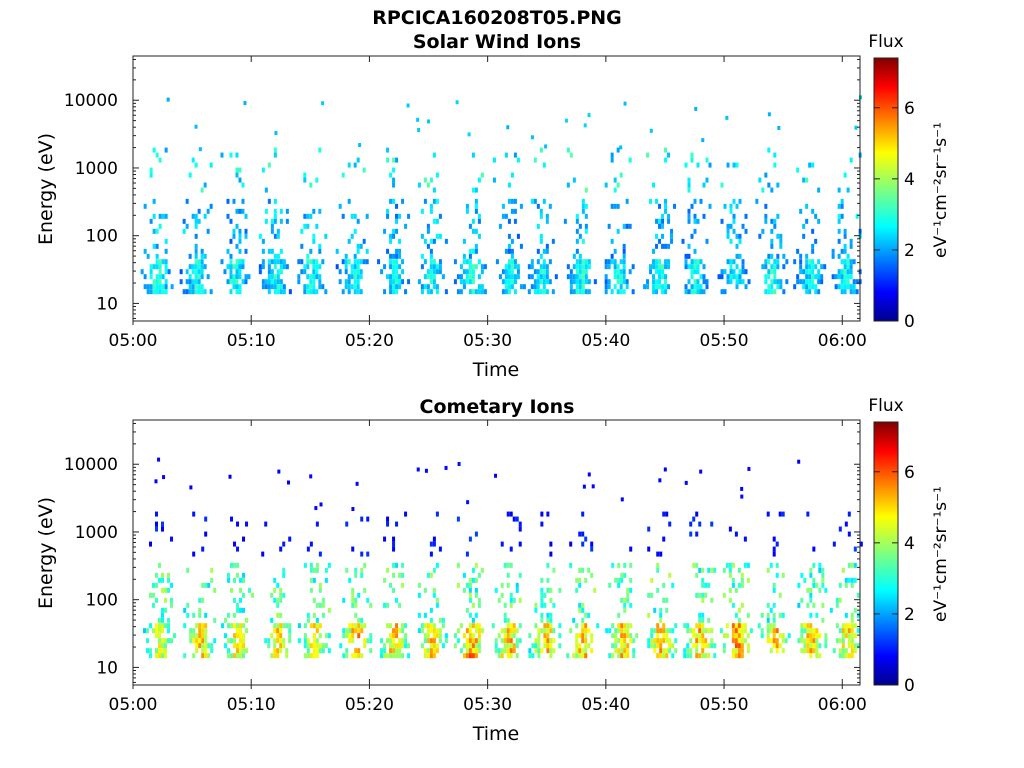 This screenshot has height=768, width=1024. Describe the element at coordinates (909, 109) in the screenshot. I see `colorbar-tick-label: 6` at that location.